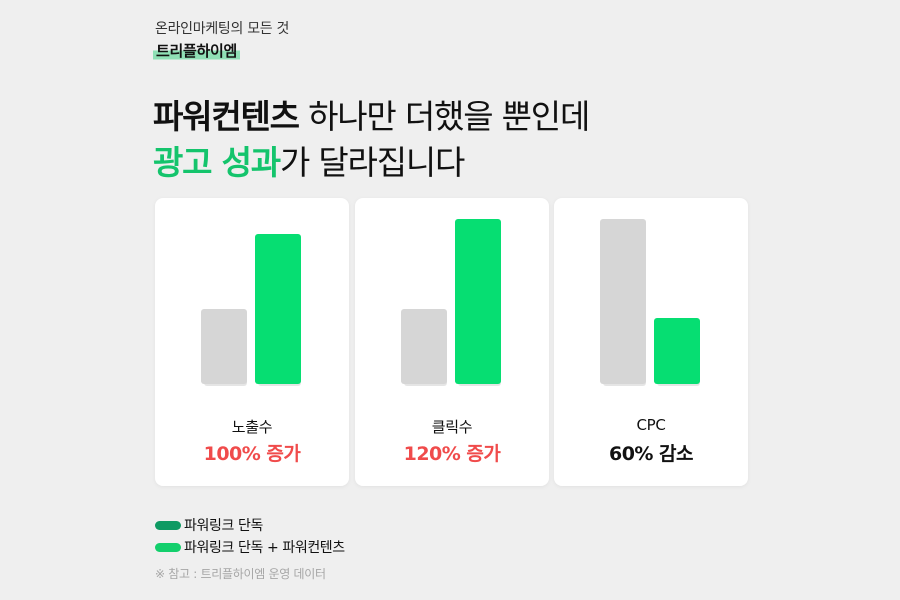 The image size is (900, 600). I want to click on headline: 파워컨텐츠 하나만 더했을 뿐인데 광고 성과가 달라집니다, so click(371, 140).